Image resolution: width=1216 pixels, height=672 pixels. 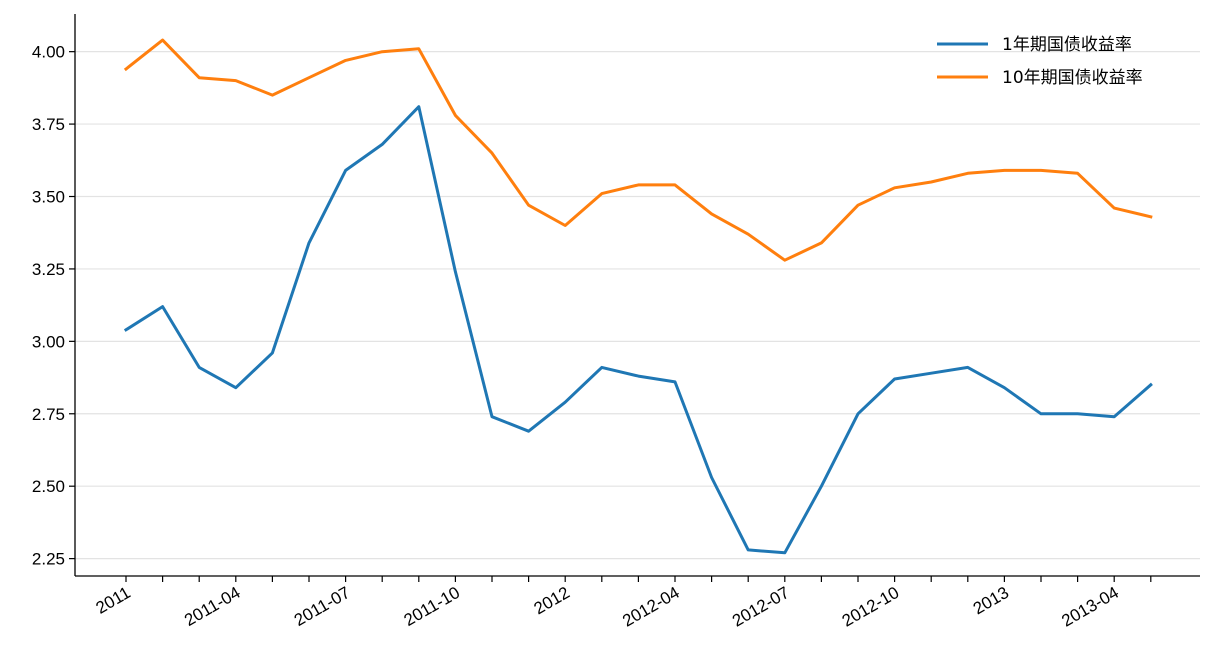 I want to click on y-tick-label: 3.25, so click(x=48, y=269).